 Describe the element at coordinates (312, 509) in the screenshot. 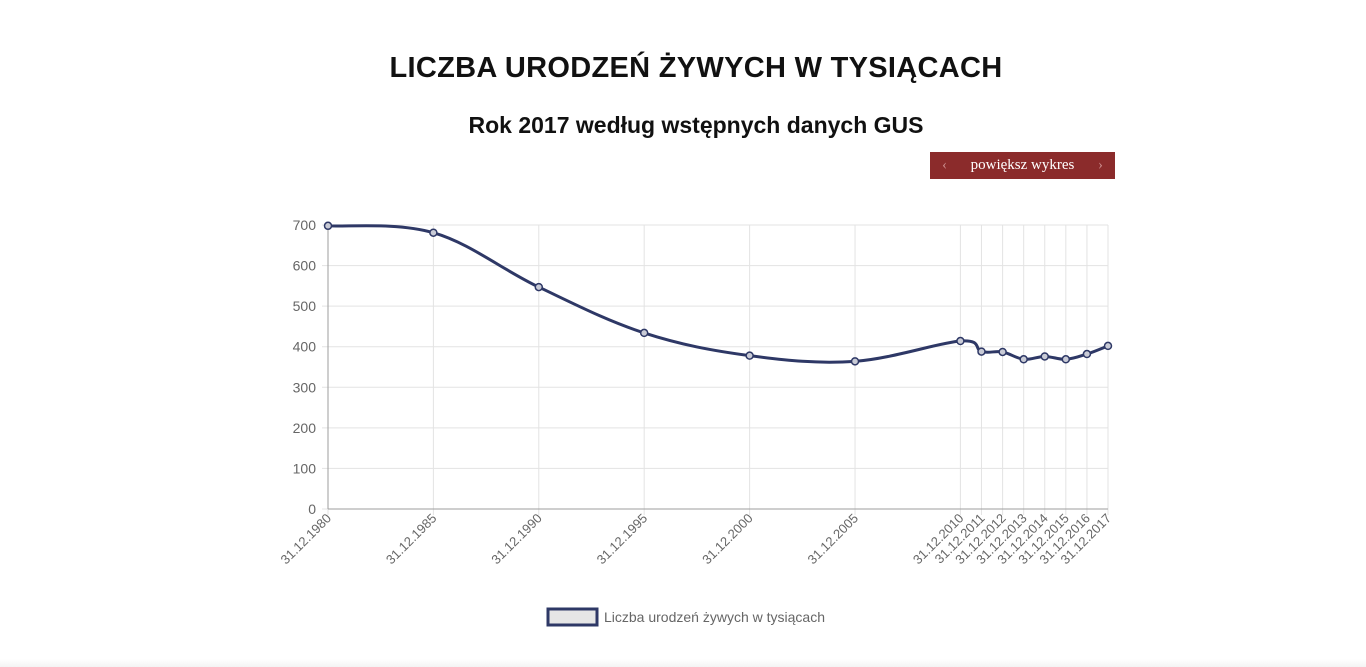

I see `y-tick-label: 0` at that location.